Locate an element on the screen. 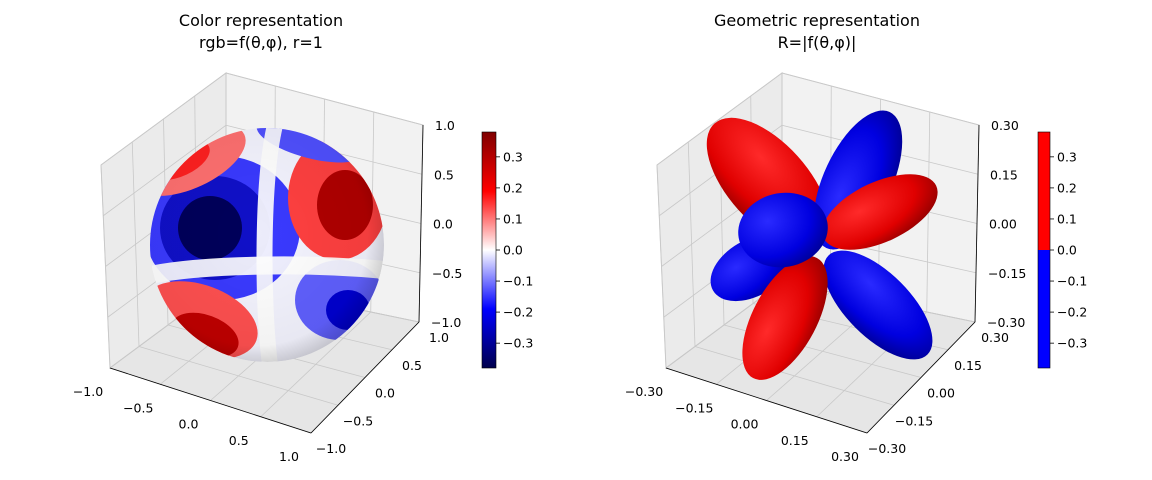 This screenshot has height=480, width=1152. right-y-axis-line is located at coordinates (921, 377).